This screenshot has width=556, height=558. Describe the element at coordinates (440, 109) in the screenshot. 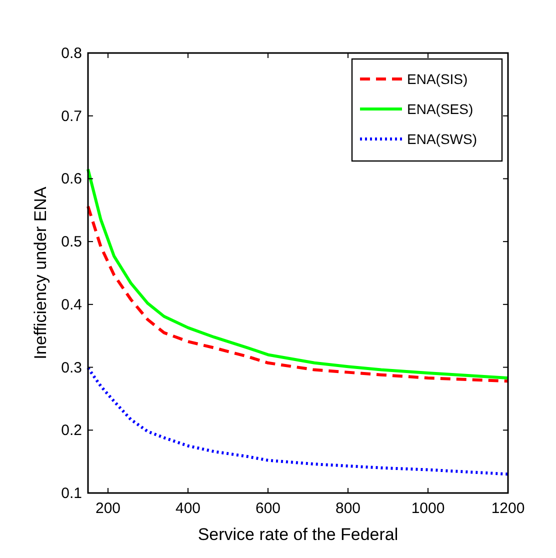

I see `legend-label: ENA(SES)` at that location.